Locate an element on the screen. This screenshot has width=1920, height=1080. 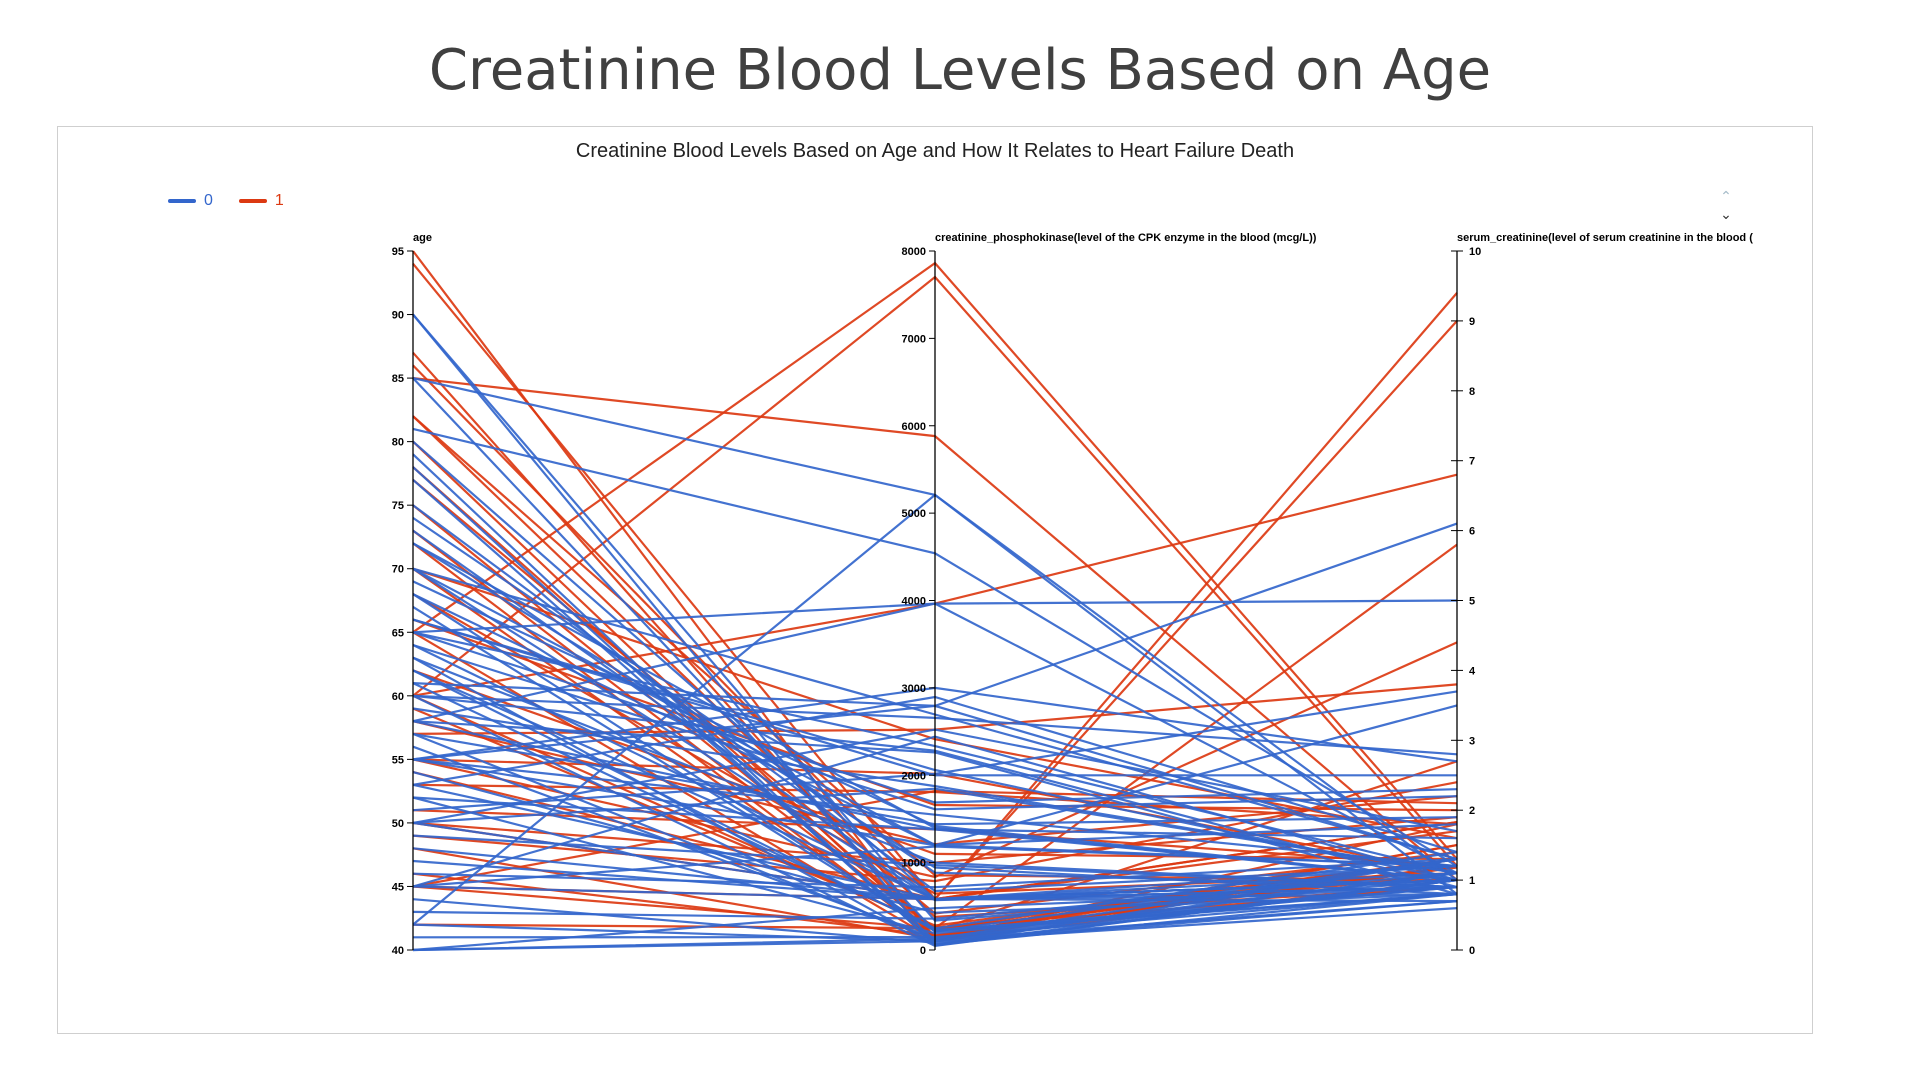
legend-item-0: 0 is located at coordinates (190, 201).